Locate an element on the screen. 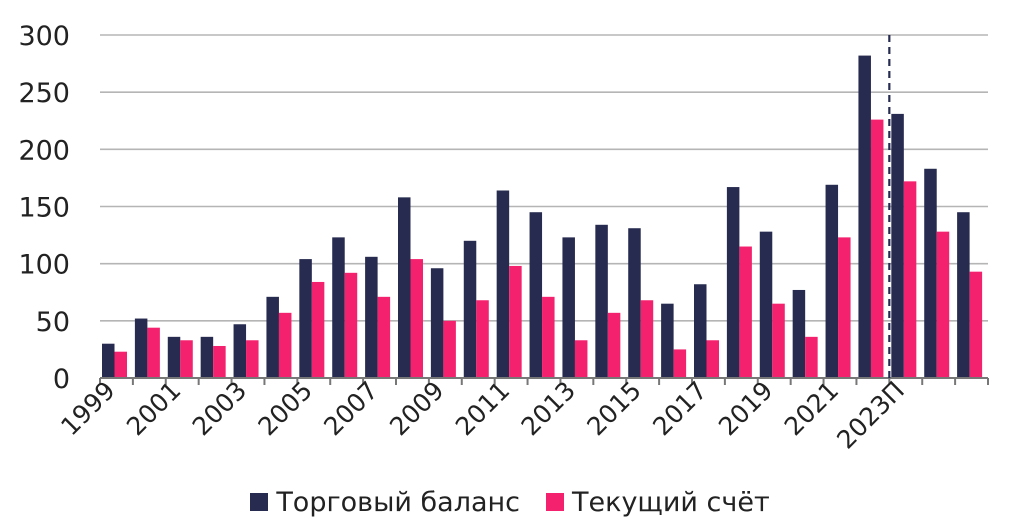  legend-item-trade-balance: Торговый баланс is located at coordinates (385, 502).